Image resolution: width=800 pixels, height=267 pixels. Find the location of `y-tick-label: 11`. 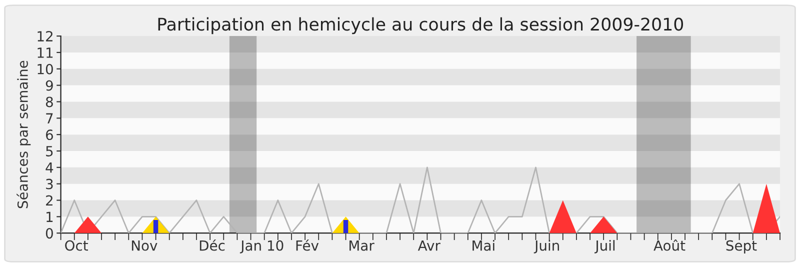

y-tick-label: 11 is located at coordinates (45, 53).